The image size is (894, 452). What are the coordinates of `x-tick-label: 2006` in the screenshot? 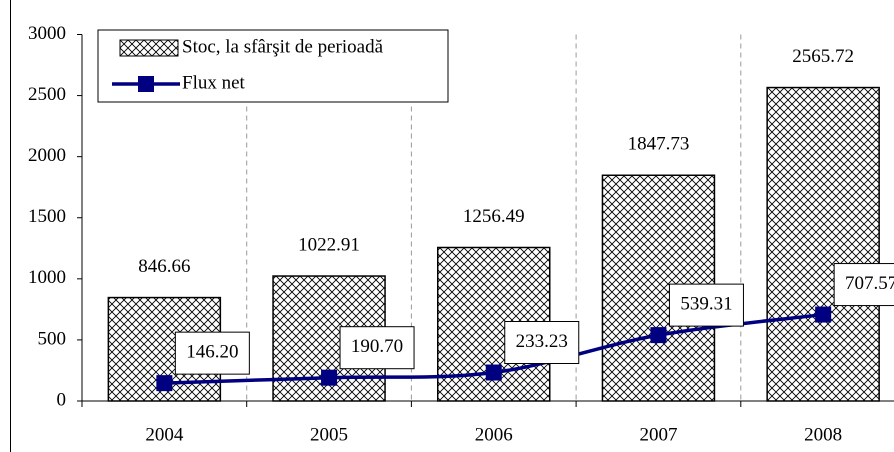 It's located at (494, 434).